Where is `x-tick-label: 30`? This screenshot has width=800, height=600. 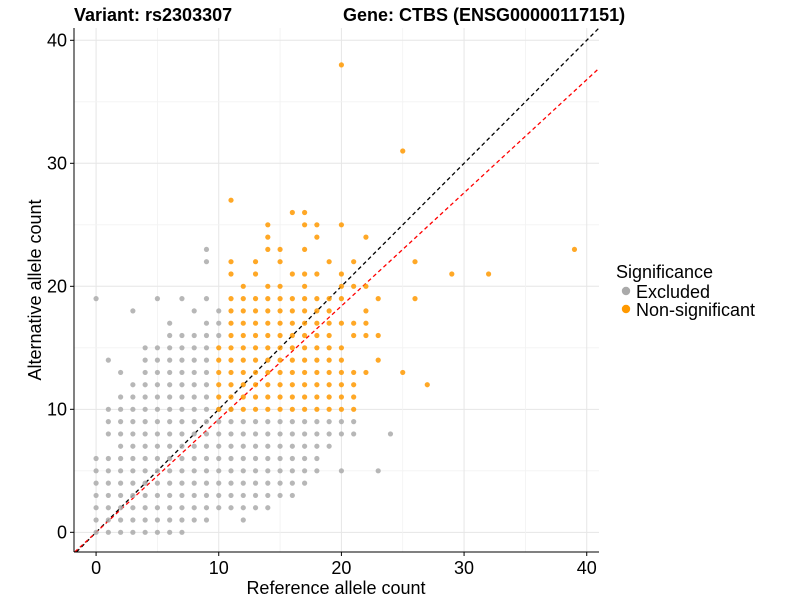 x-tick-label: 30 is located at coordinates (464, 568).